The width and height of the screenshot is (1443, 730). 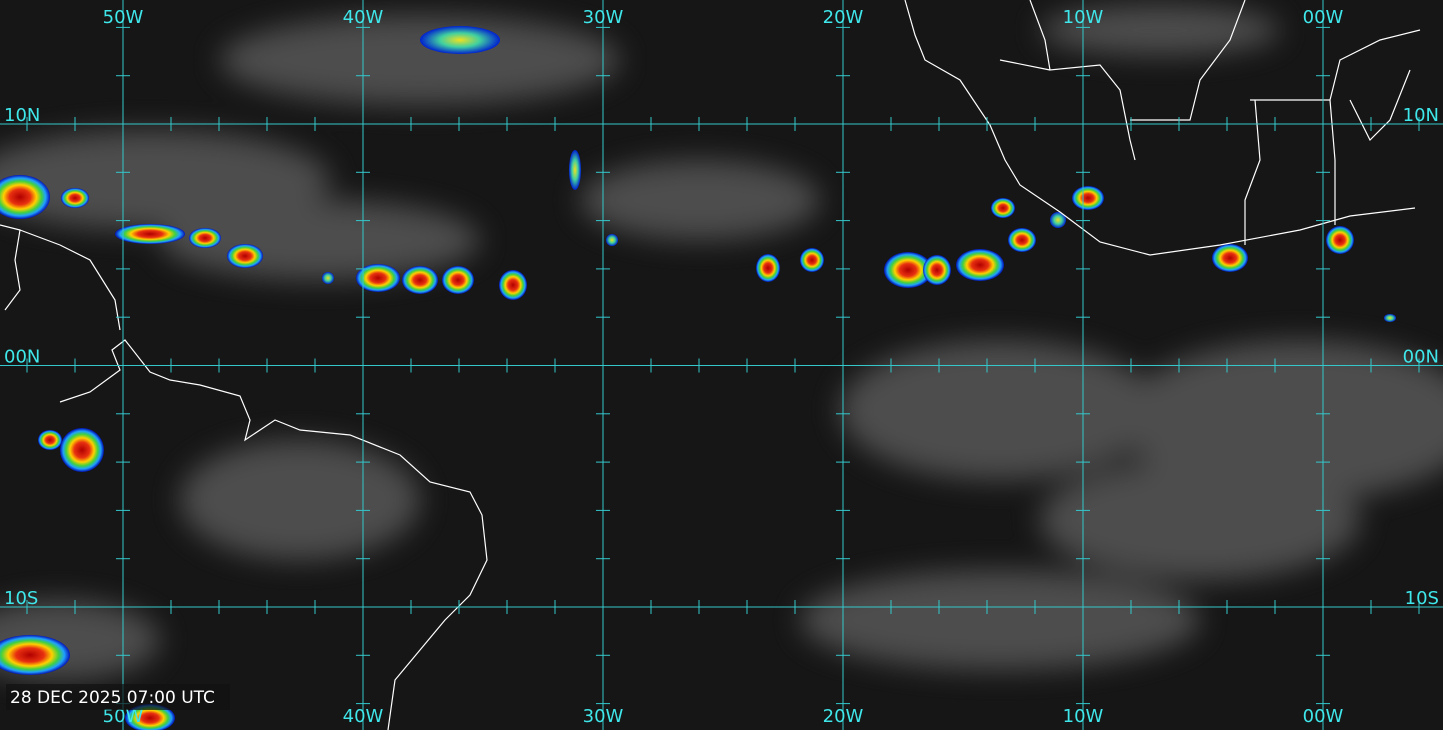 What do you see at coordinates (1421, 357) in the screenshot?
I see `lat-label-right: 00N` at bounding box center [1421, 357].